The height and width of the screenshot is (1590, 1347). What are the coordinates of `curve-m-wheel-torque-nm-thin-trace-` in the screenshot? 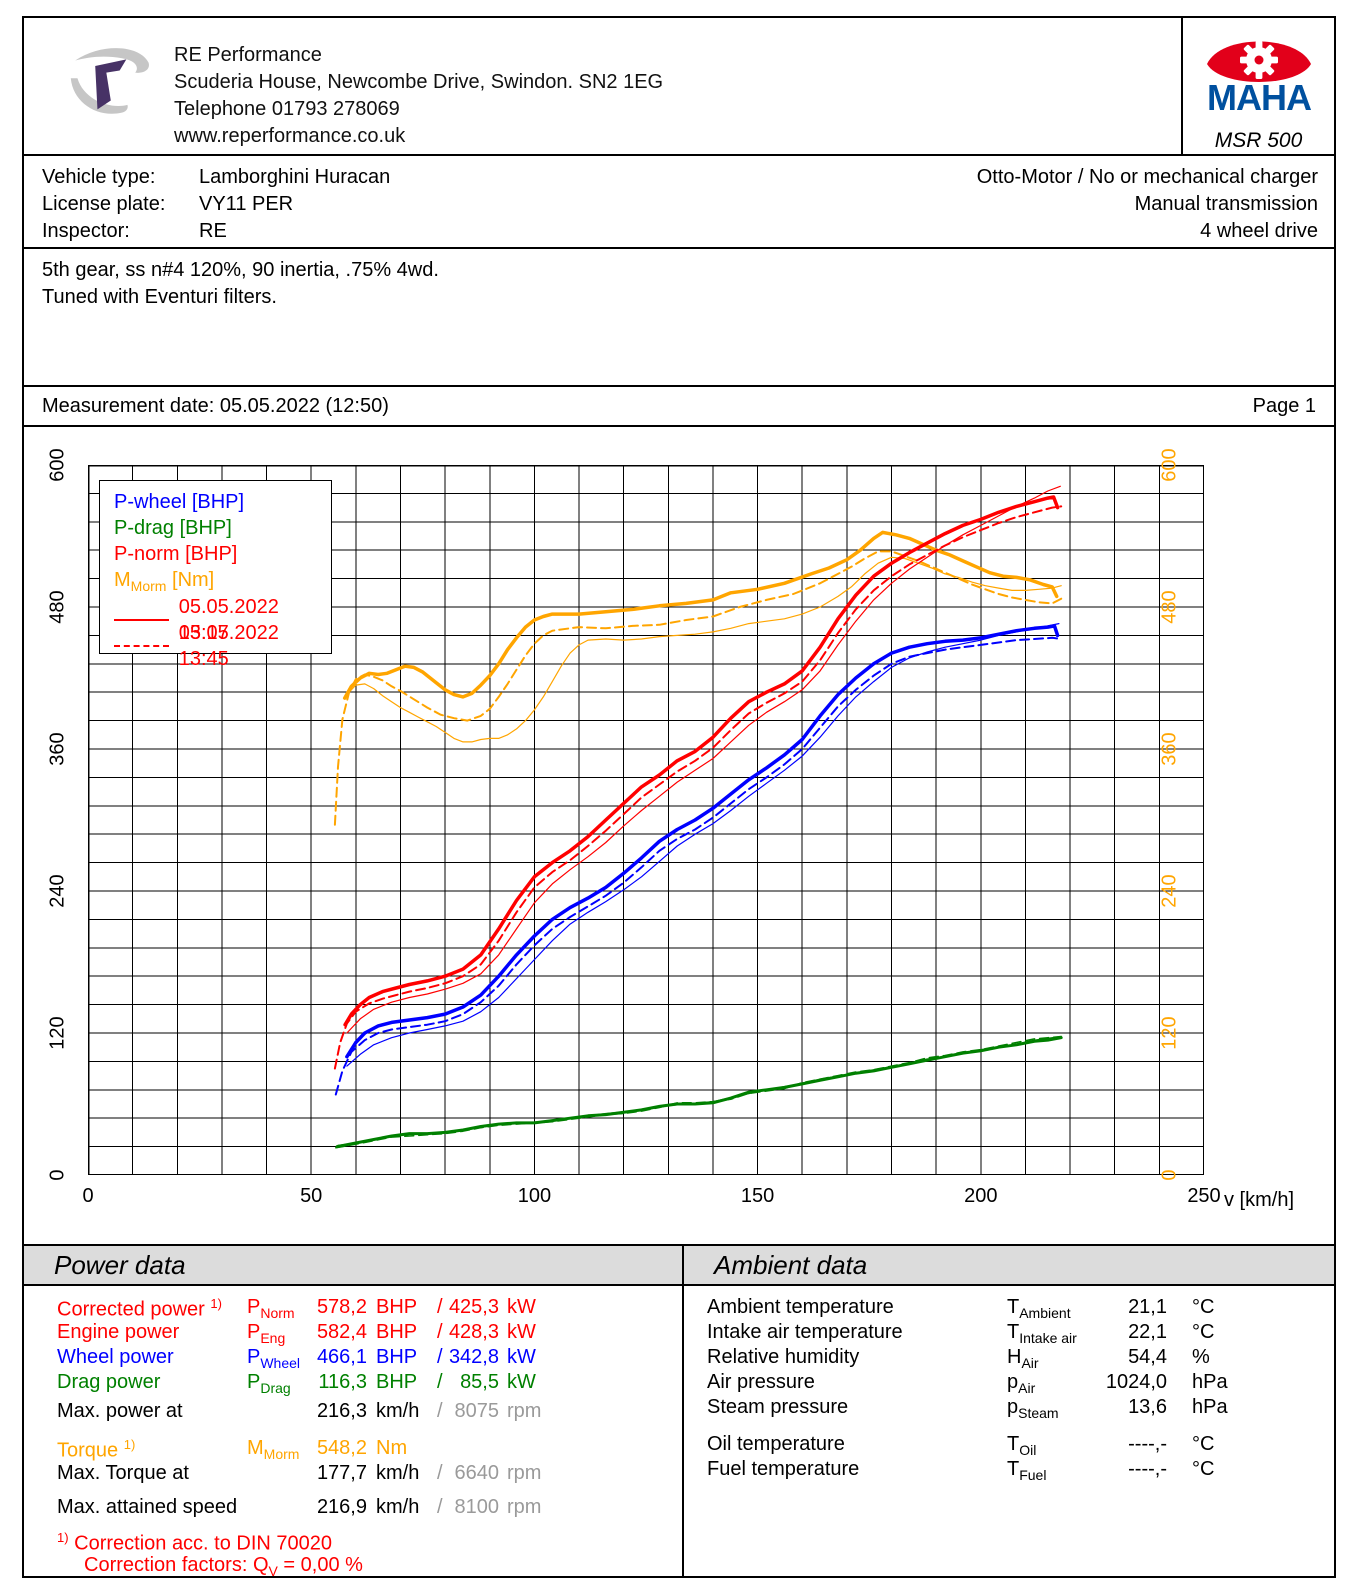 It's located at (704, 649).